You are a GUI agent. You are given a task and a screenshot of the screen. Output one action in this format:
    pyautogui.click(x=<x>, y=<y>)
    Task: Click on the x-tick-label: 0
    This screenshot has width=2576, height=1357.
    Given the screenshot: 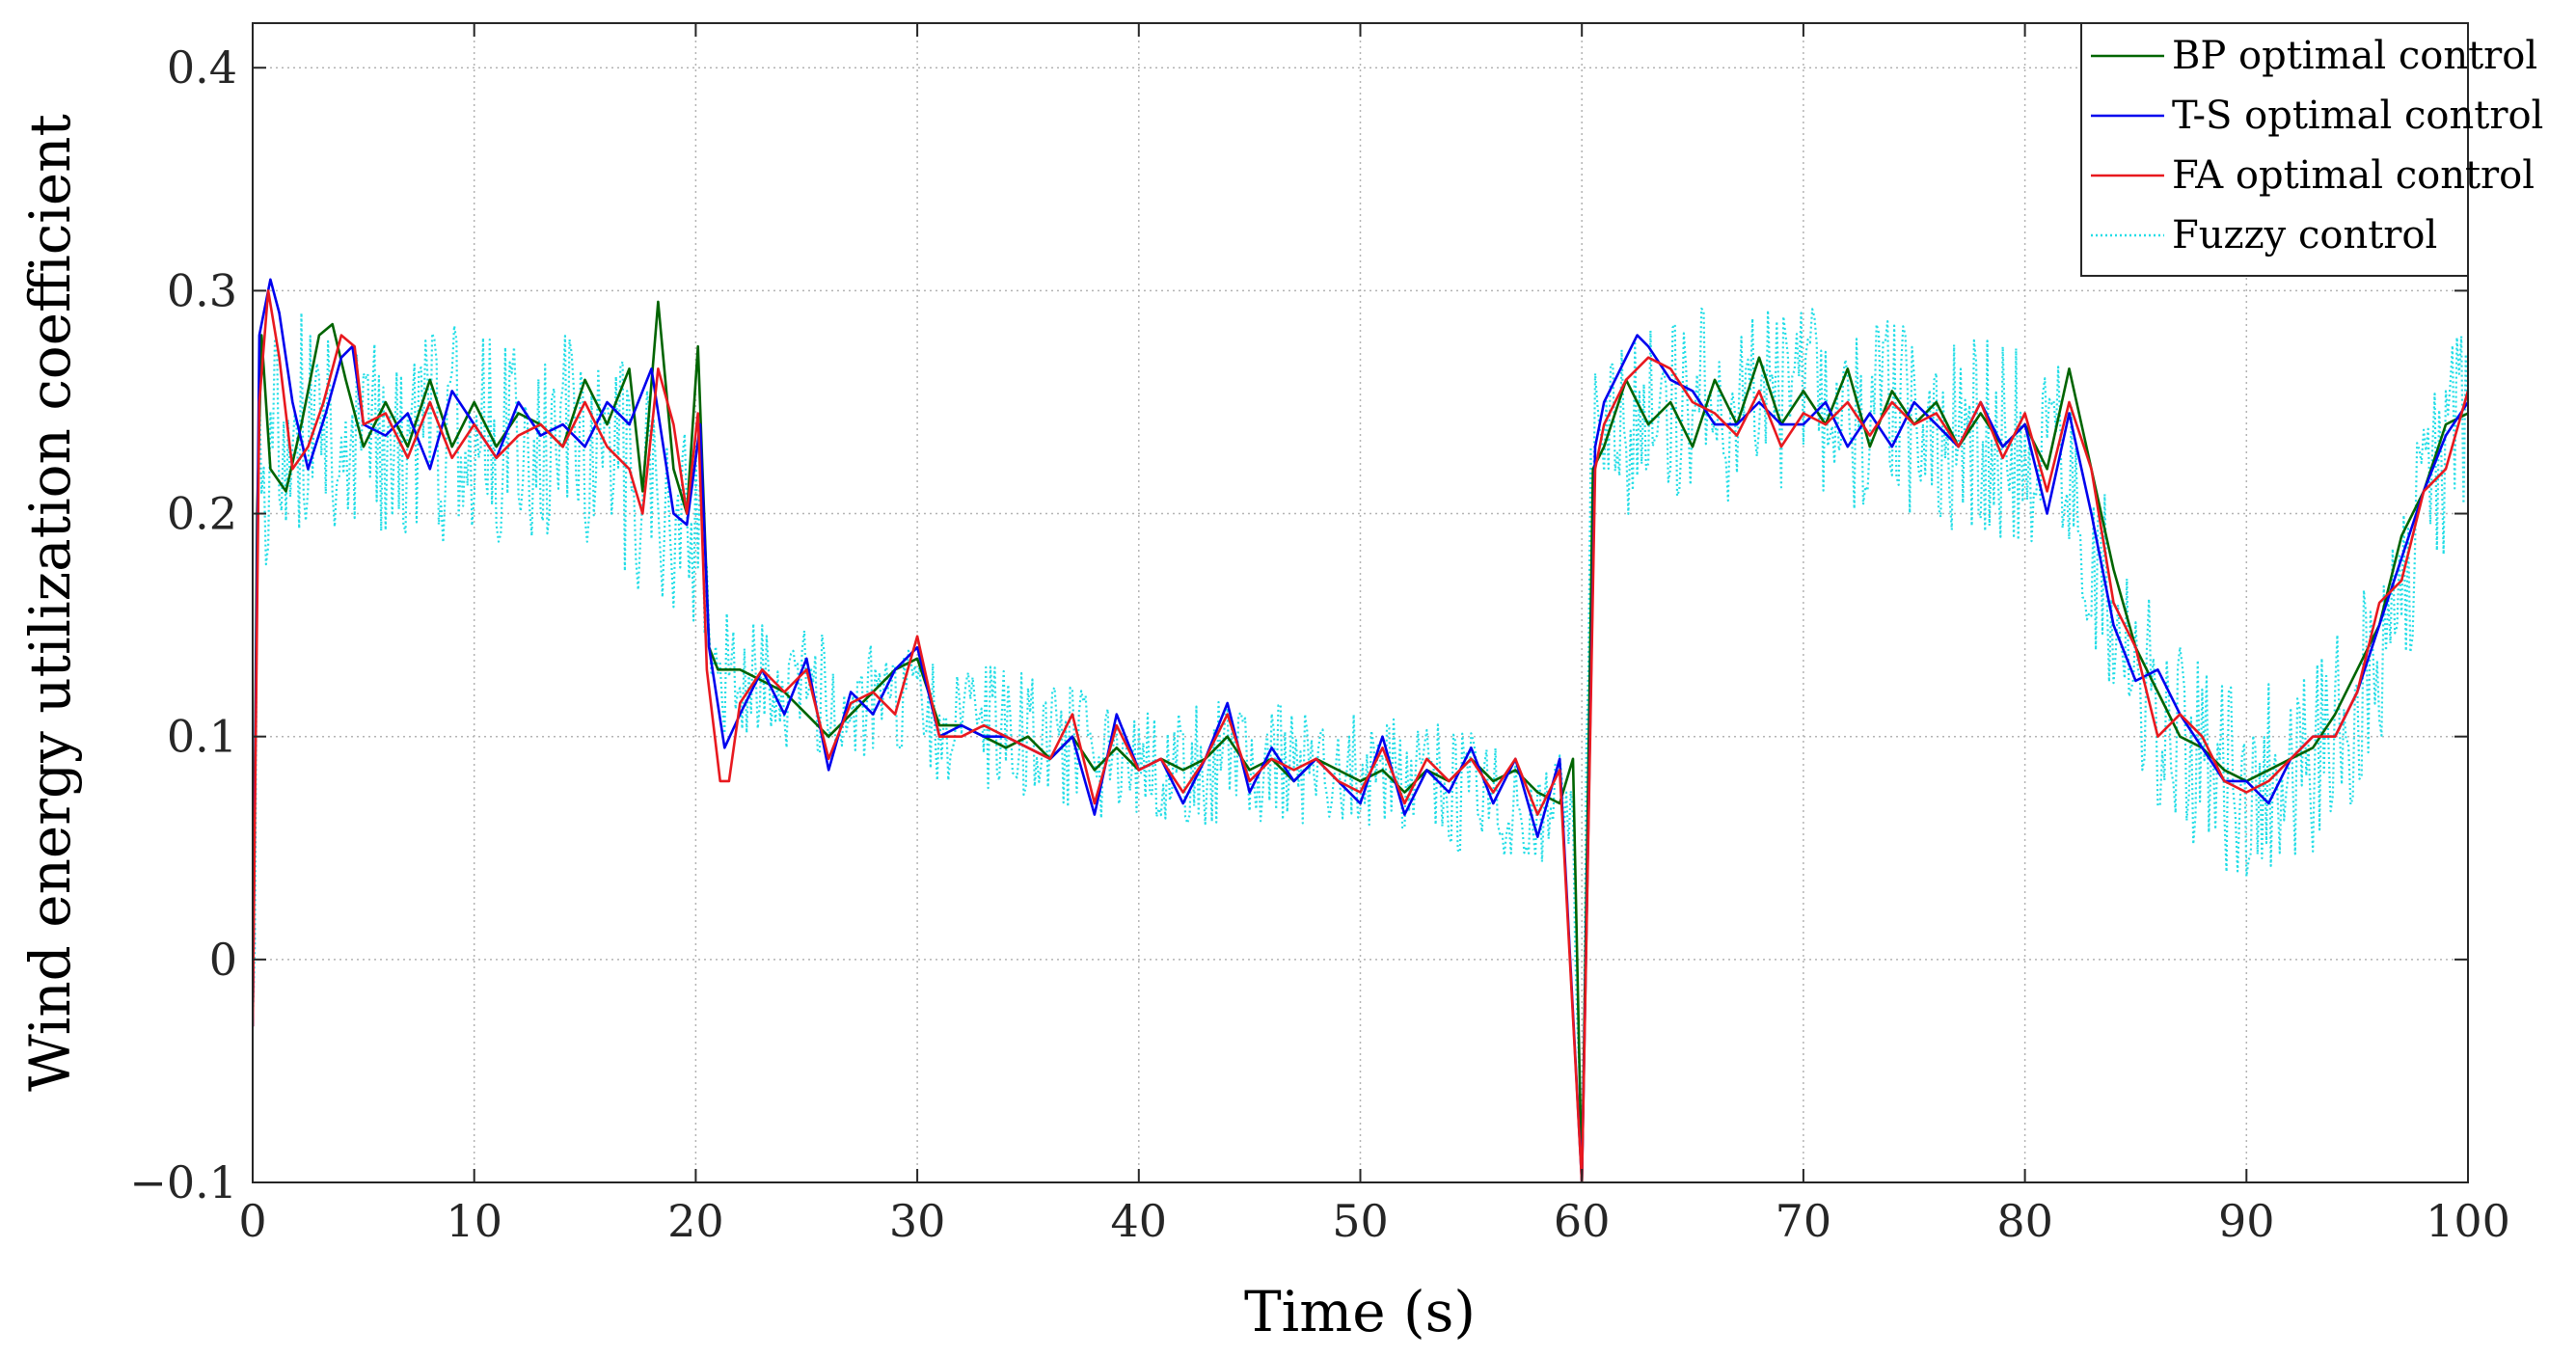 What is the action you would take?
    pyautogui.click(x=252, y=1221)
    